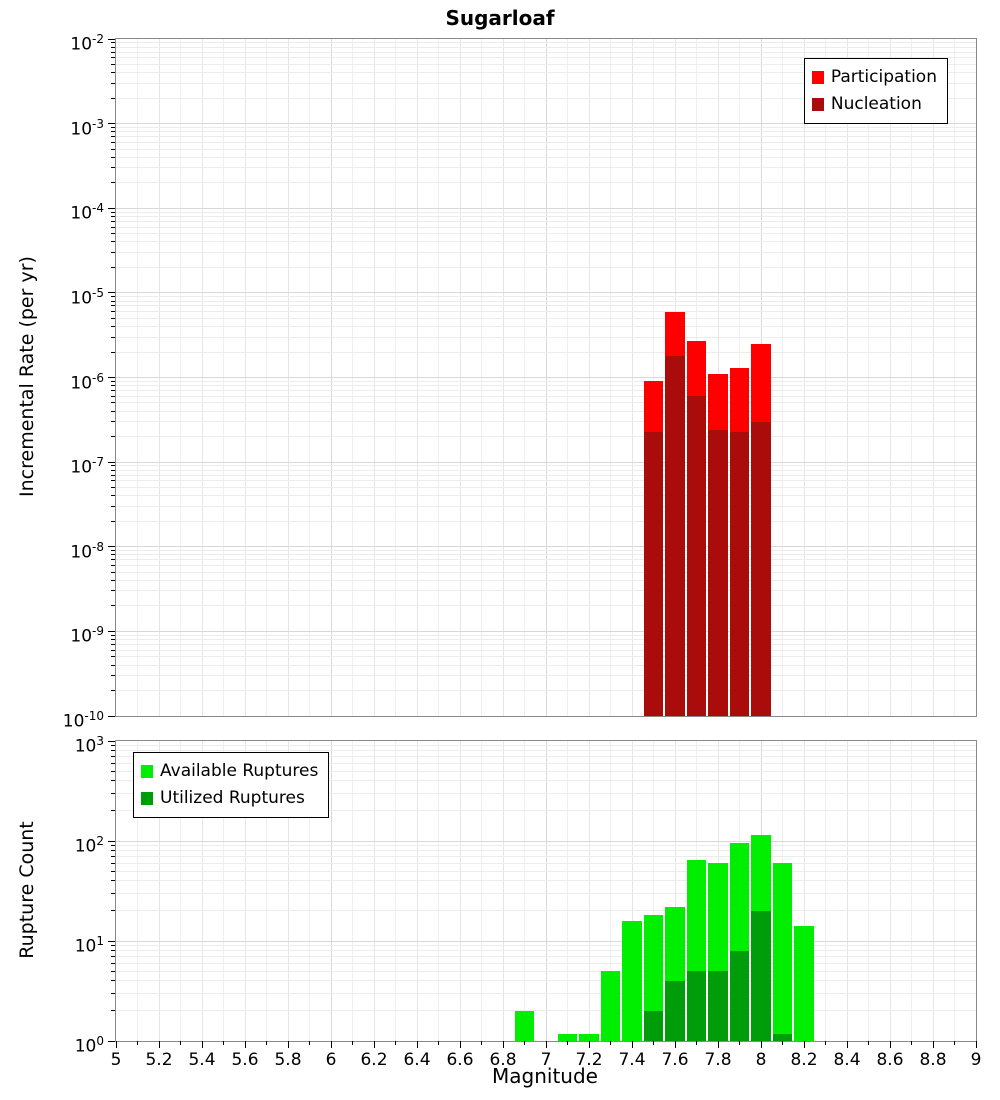  I want to click on bar-utilized-ruptures, so click(782, 1037).